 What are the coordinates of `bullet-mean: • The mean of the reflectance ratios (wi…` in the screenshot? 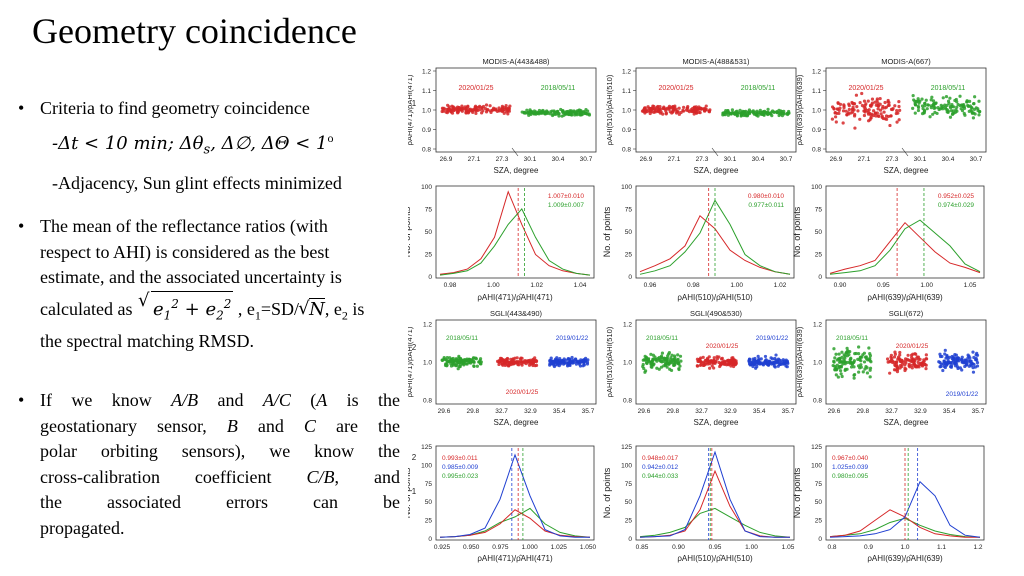 It's located at (209, 284).